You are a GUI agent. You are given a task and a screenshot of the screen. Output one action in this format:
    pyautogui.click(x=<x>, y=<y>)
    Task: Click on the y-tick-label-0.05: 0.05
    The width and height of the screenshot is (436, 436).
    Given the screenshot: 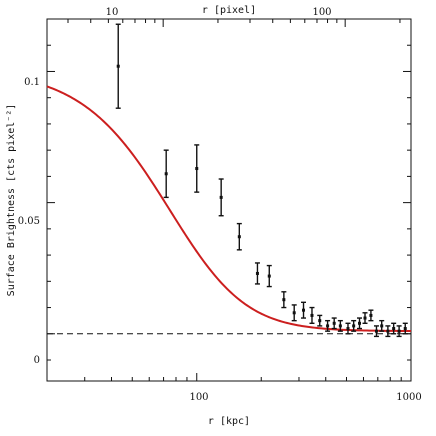 What is the action you would take?
    pyautogui.click(x=29, y=221)
    